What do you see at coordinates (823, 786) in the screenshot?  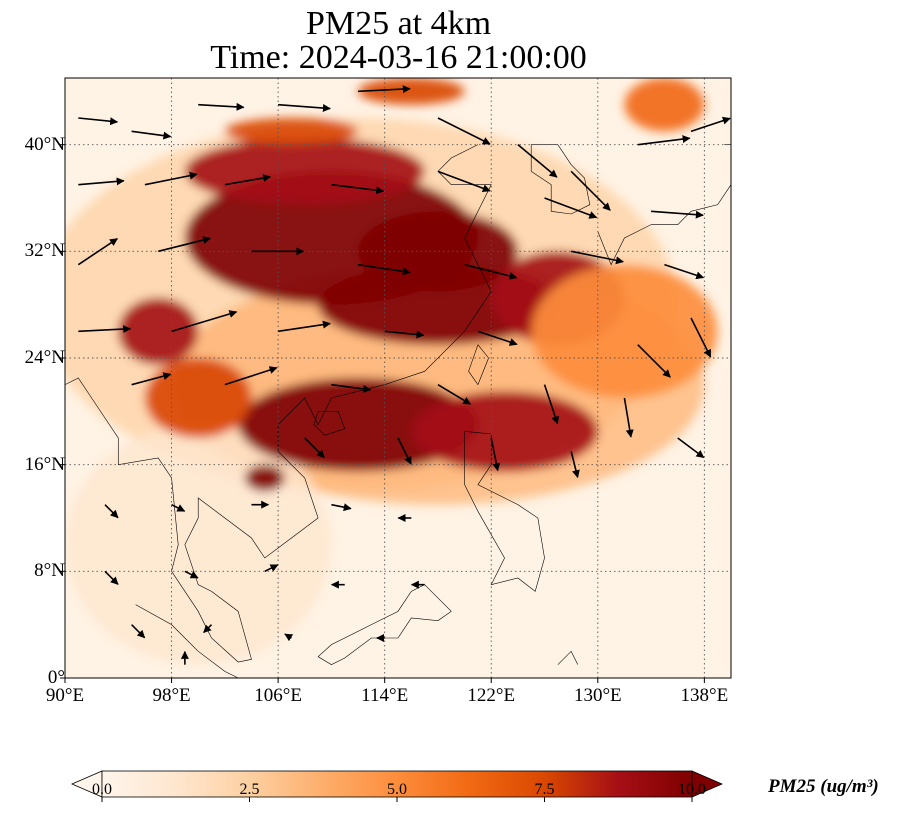 I see `colorbar-title: PM25 (ug/m³)` at bounding box center [823, 786].